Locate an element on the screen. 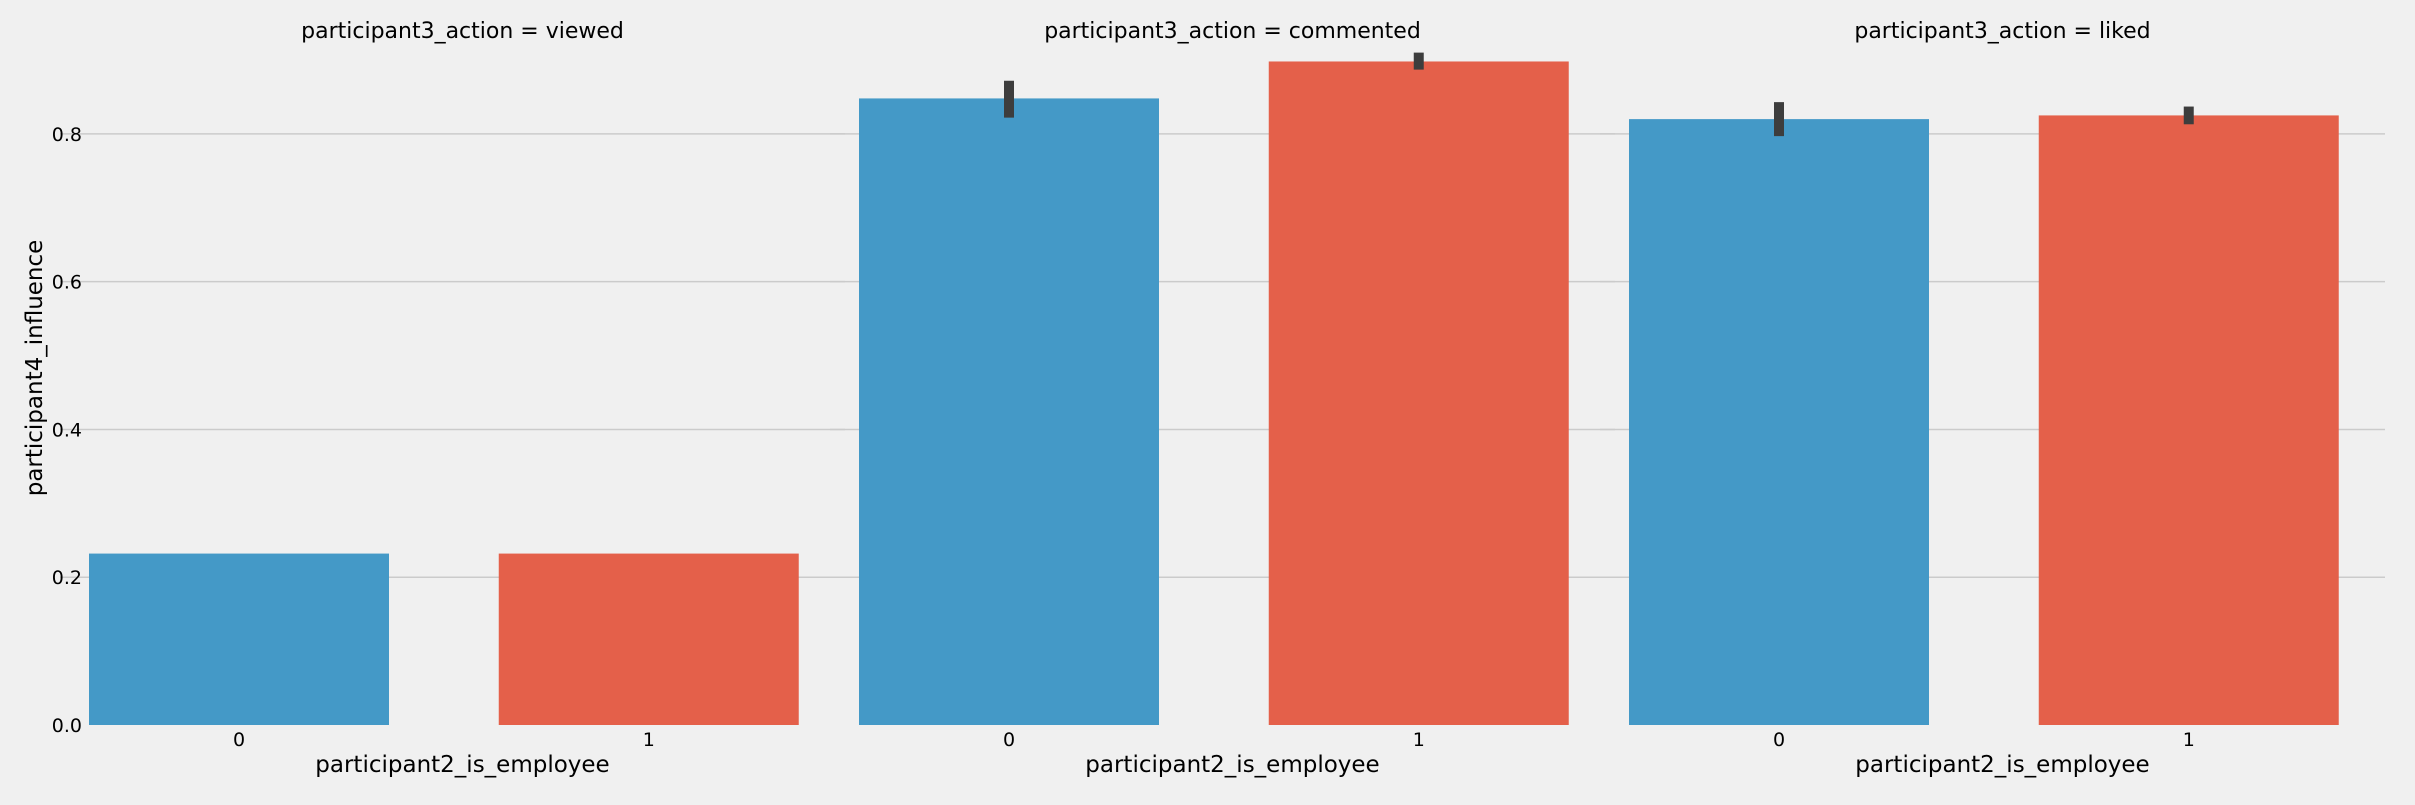  y-tick-label: 0.6 is located at coordinates (67, 283).